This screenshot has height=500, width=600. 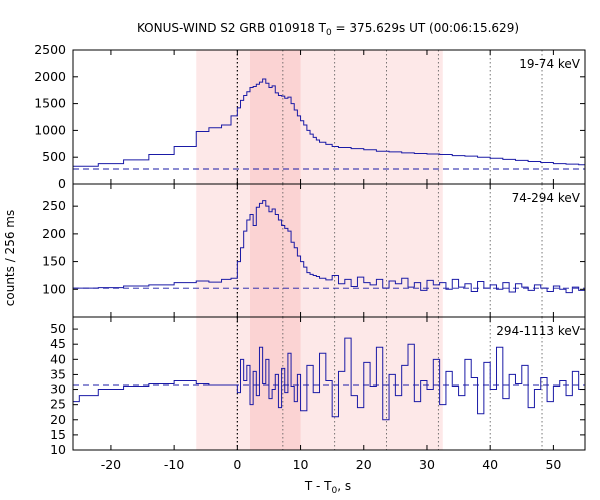 I want to click on x-tick-label: 30, so click(x=427, y=464).